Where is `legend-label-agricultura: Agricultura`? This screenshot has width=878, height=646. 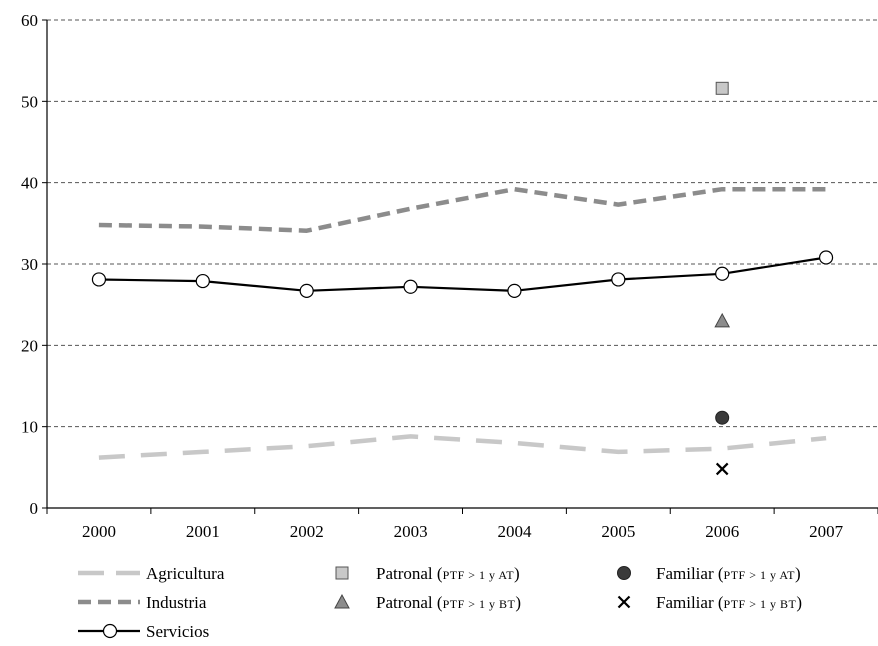 legend-label-agricultura: Agricultura is located at coordinates (185, 573).